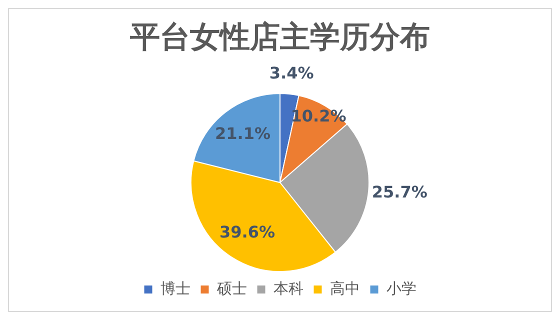 The image size is (560, 320). I want to click on data-label: 25.7%, so click(400, 192).